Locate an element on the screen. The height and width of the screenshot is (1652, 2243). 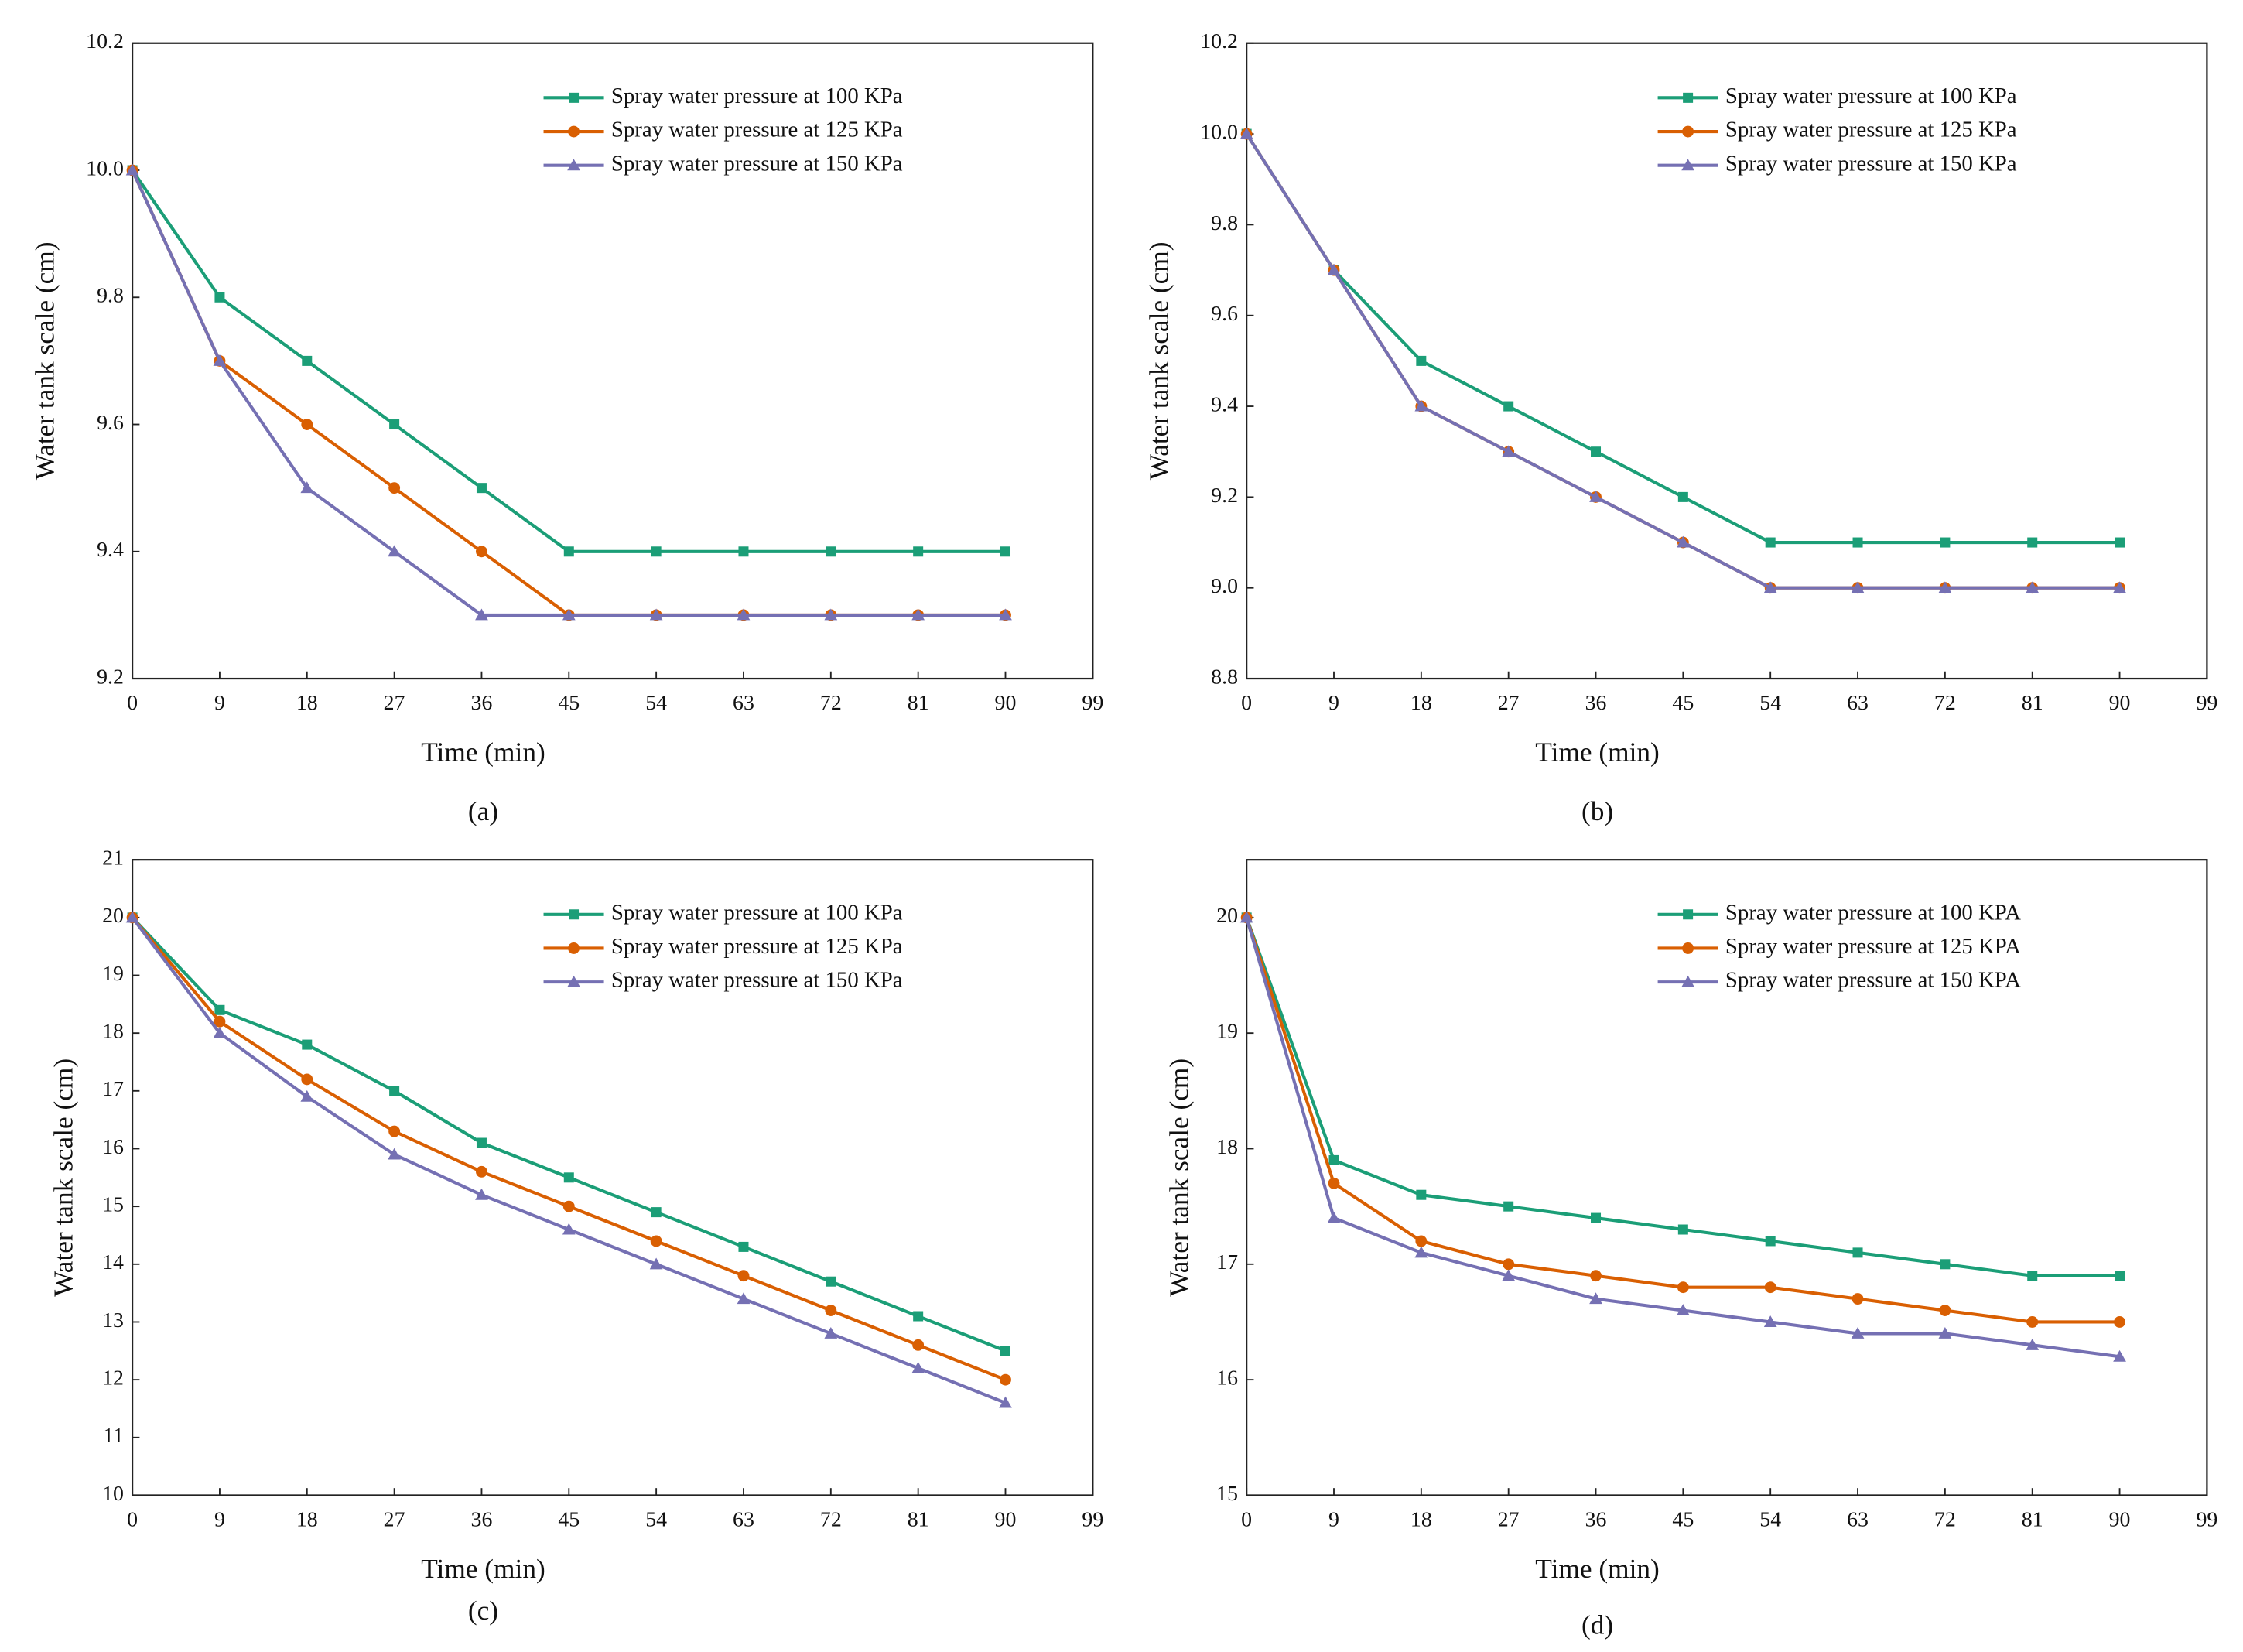
y-tick-label: 21 is located at coordinates (113, 859).